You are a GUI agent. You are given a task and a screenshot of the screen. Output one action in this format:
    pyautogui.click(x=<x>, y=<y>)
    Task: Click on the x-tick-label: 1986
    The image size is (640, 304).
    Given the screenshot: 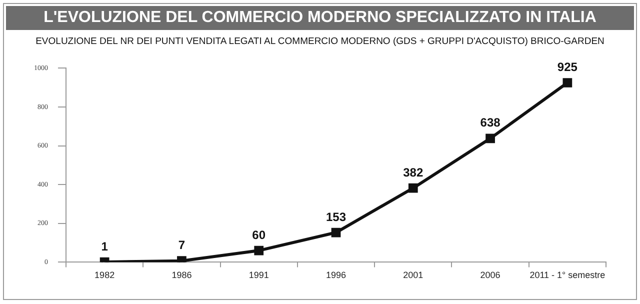 What is the action you would take?
    pyautogui.click(x=182, y=275)
    